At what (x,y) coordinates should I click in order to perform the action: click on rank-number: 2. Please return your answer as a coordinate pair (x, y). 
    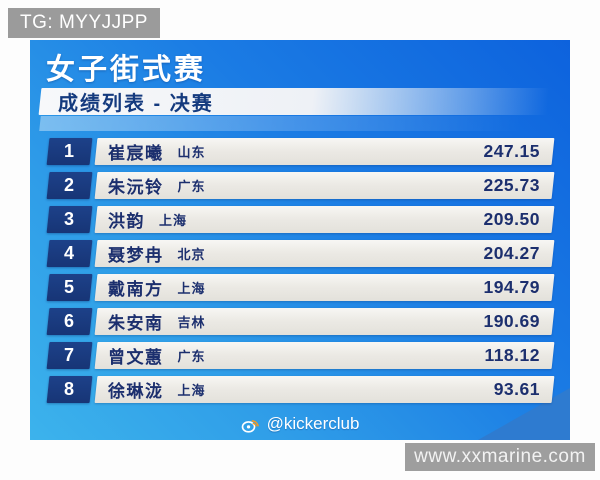
    Looking at the image, I should click on (69, 185).